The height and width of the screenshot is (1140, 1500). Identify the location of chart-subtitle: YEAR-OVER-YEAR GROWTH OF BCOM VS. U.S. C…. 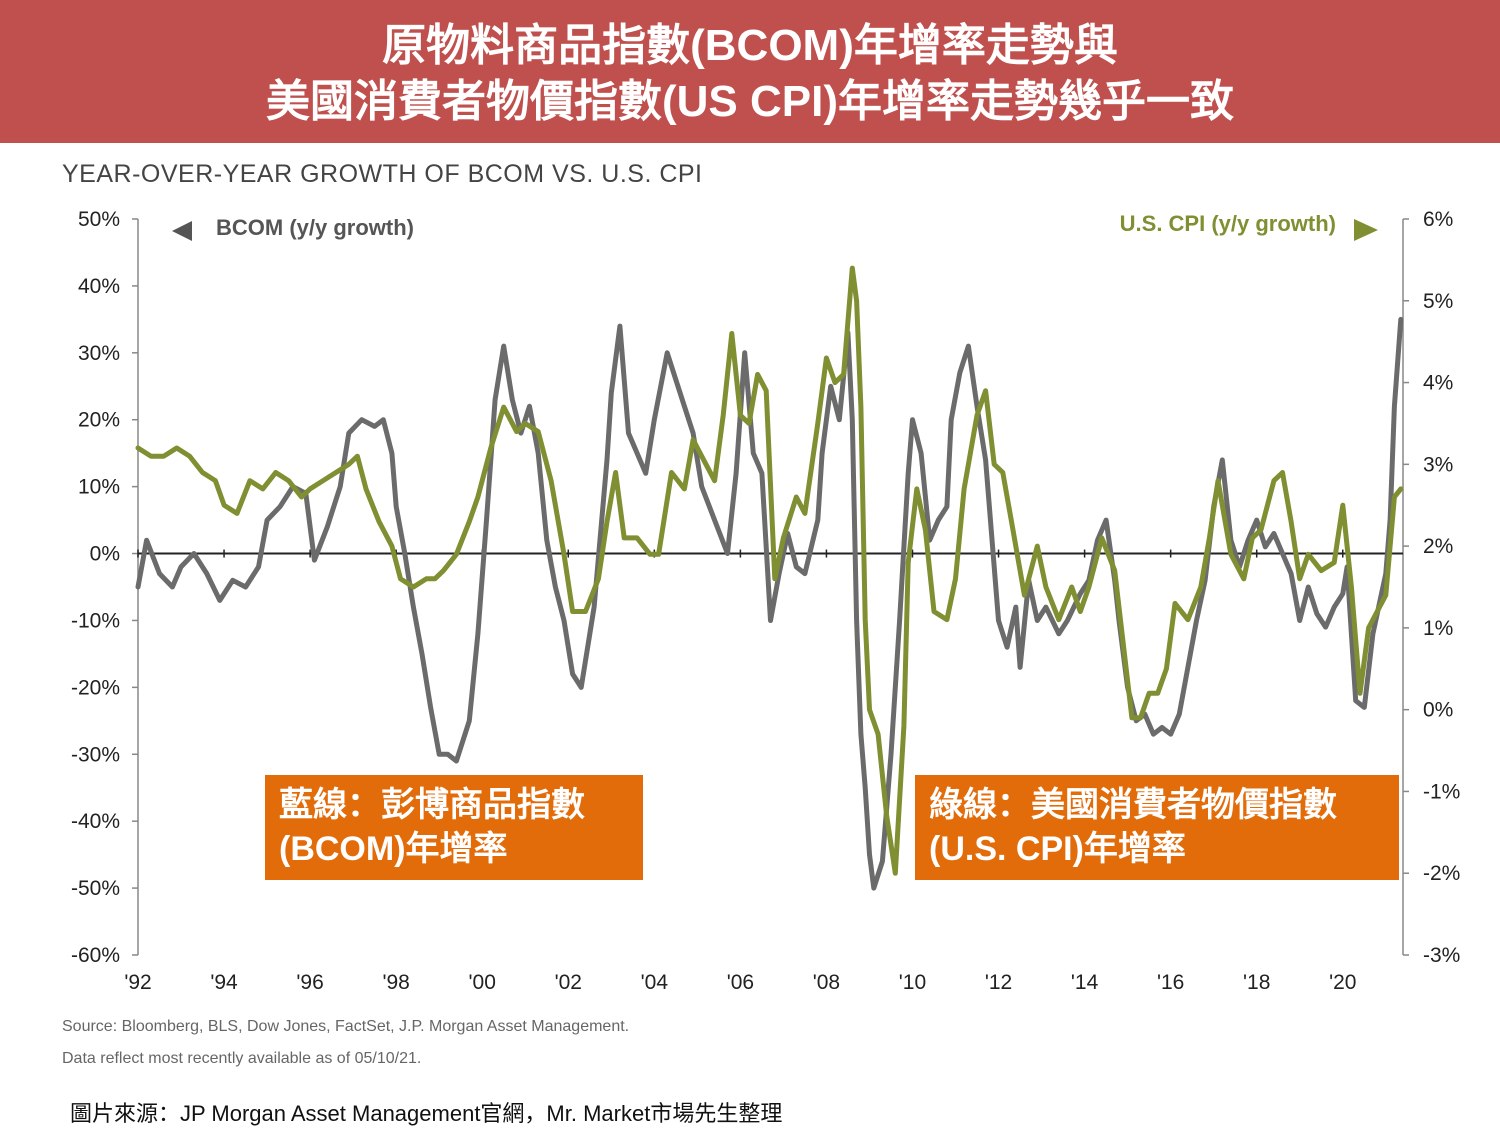
(382, 174).